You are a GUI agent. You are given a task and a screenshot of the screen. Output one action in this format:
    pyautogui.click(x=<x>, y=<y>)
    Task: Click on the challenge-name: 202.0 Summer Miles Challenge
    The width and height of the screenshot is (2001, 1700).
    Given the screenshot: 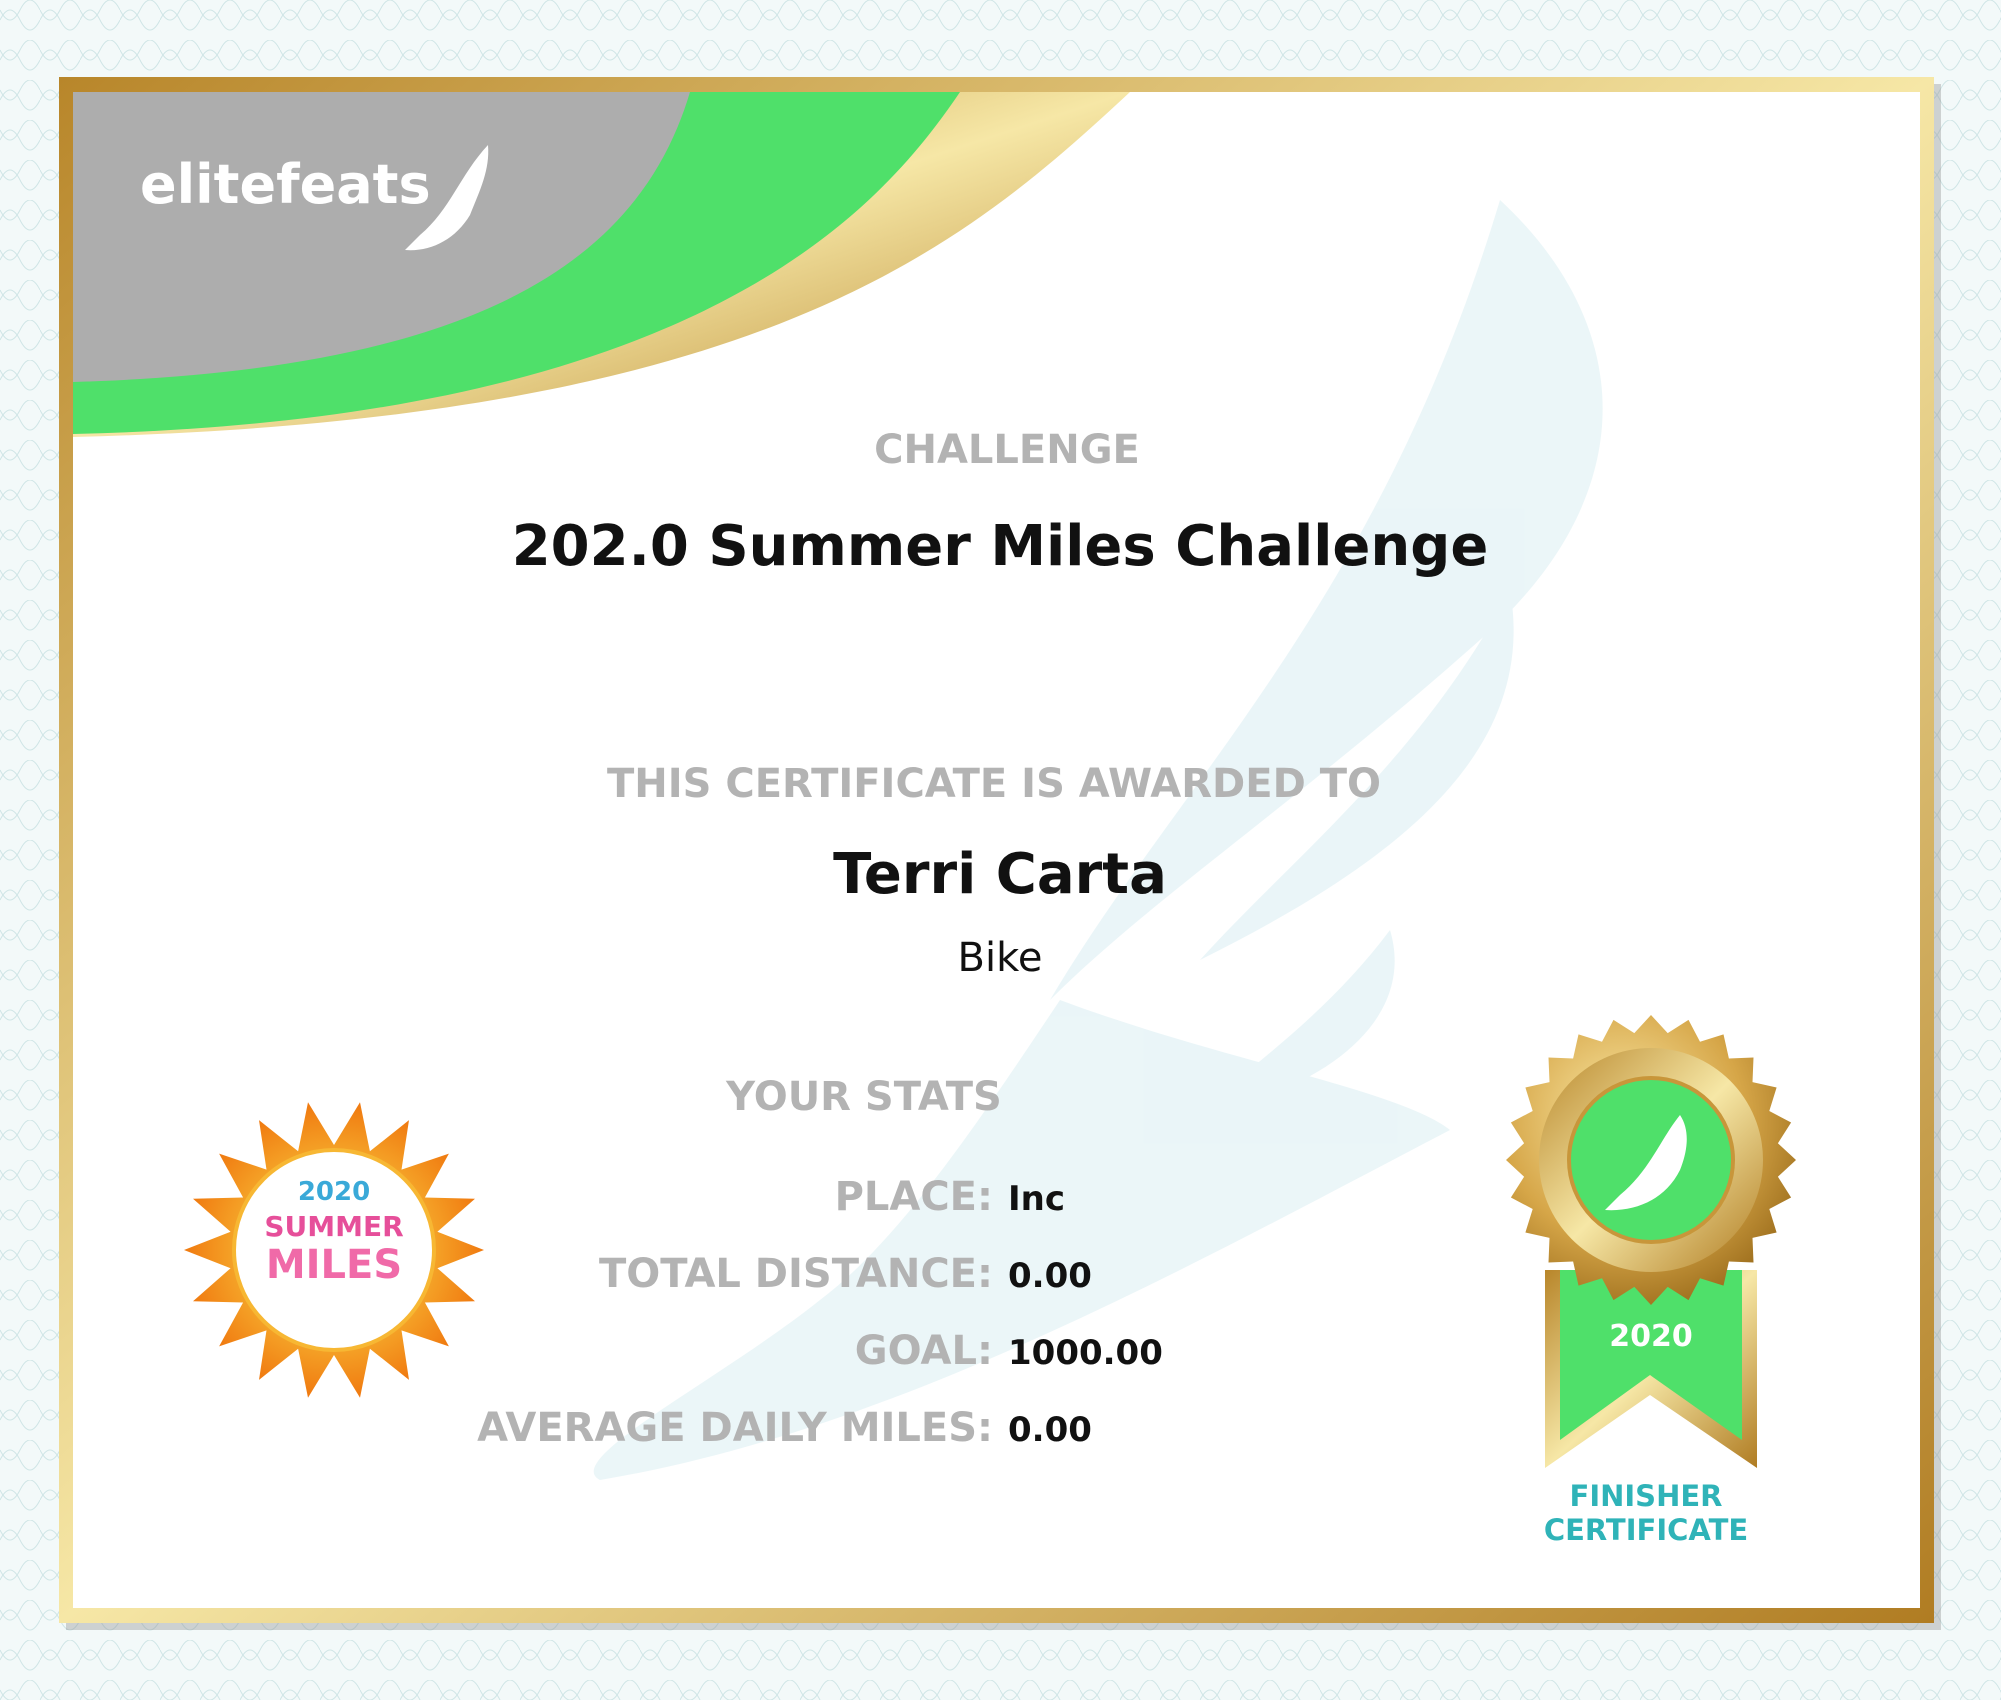 What is the action you would take?
    pyautogui.click(x=1000, y=546)
    